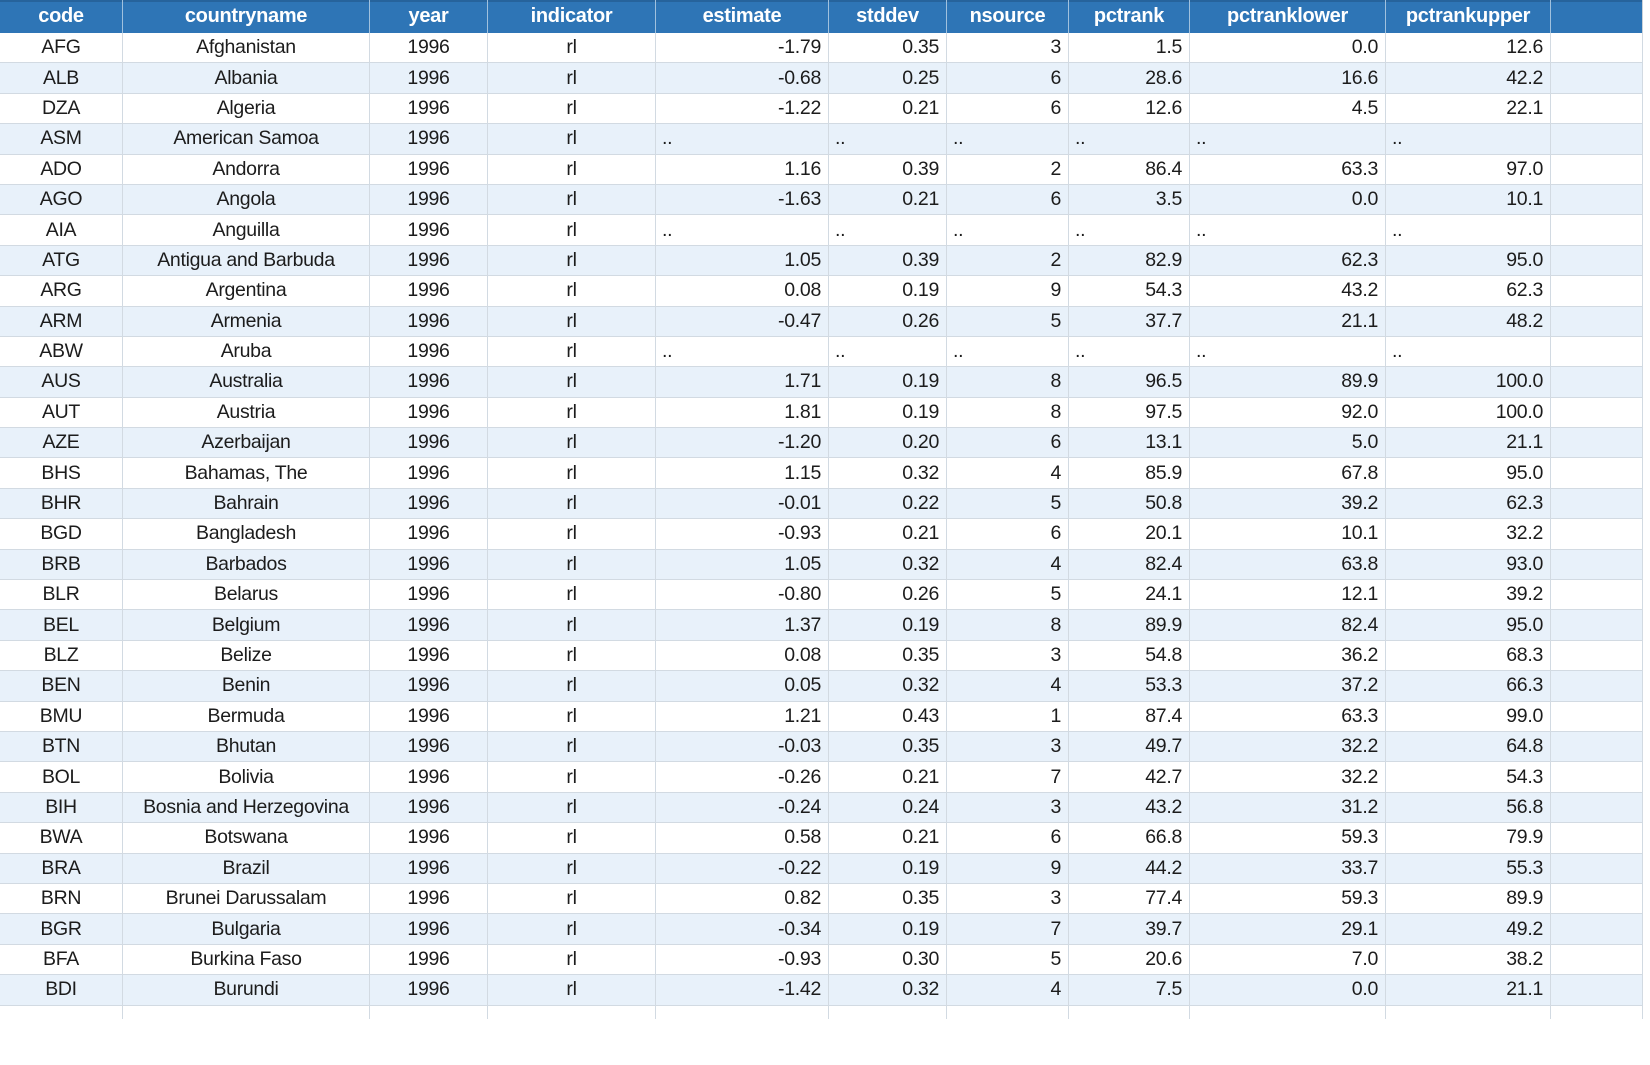 The image size is (1650, 1065). I want to click on cell-pctranklower: 7.0, so click(1288, 960).